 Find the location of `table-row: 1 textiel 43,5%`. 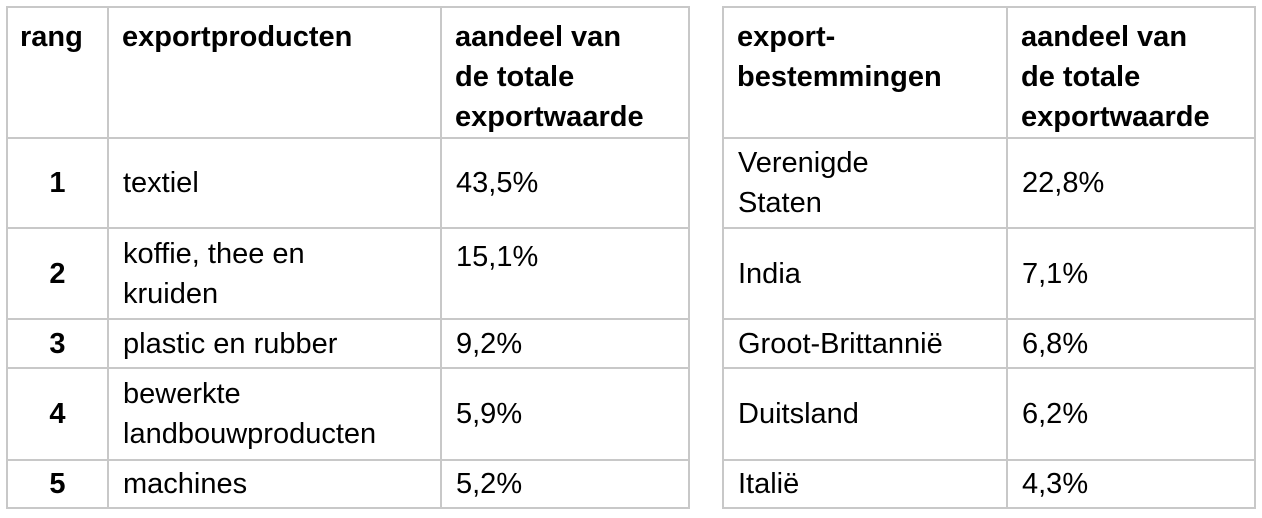

table-row: 1 textiel 43,5% is located at coordinates (348, 183).